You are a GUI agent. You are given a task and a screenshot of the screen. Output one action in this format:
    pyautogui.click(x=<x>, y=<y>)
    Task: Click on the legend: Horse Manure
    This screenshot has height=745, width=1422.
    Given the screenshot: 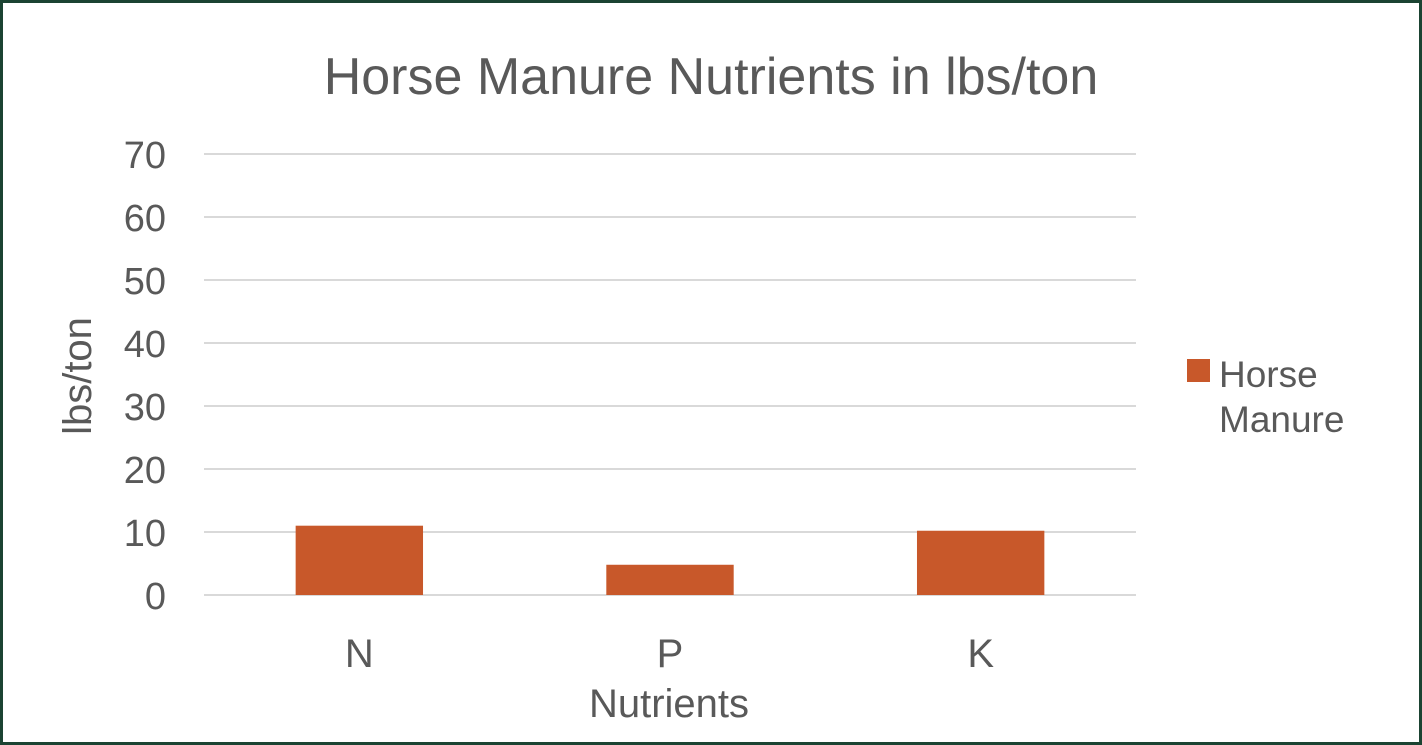 What is the action you would take?
    pyautogui.click(x=1265, y=397)
    